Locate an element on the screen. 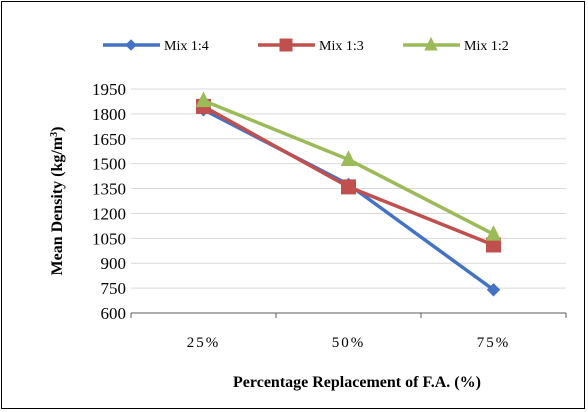  y-axis-title: Mean Density (kg/m3) is located at coordinates (58, 201).